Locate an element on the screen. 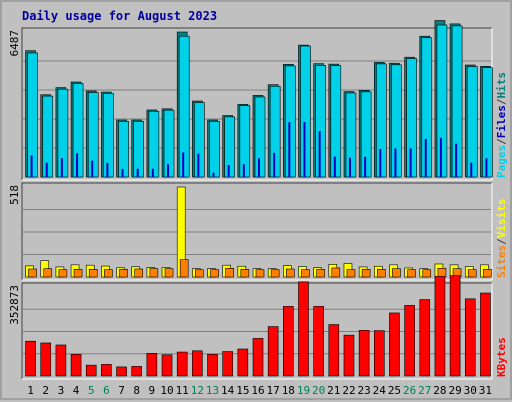 Image resolution: width=512 pixels, height=402 pixels. day-tick-label-5: 5 is located at coordinates (91, 390).